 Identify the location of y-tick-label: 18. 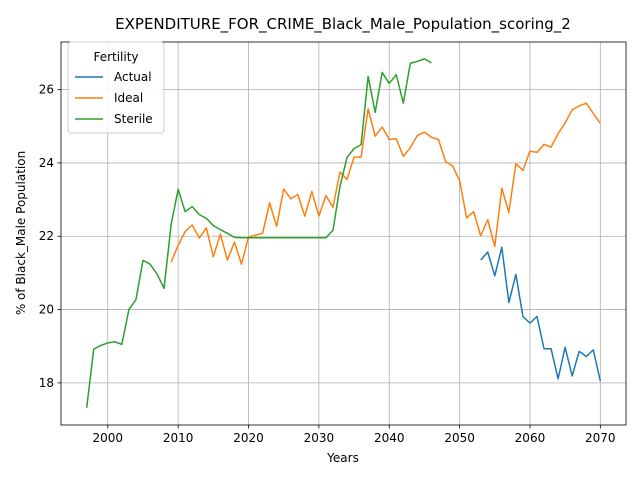
(46, 383).